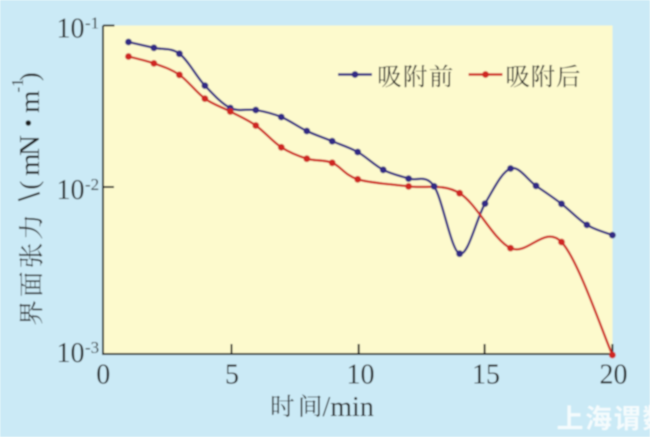  I want to click on svg-text: -3, so click(92, 347).